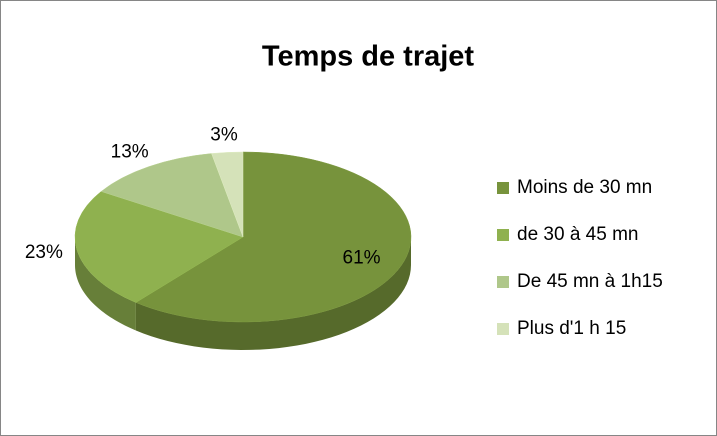 The width and height of the screenshot is (717, 436). What do you see at coordinates (362, 258) in the screenshot?
I see `data-label: 61%` at bounding box center [362, 258].